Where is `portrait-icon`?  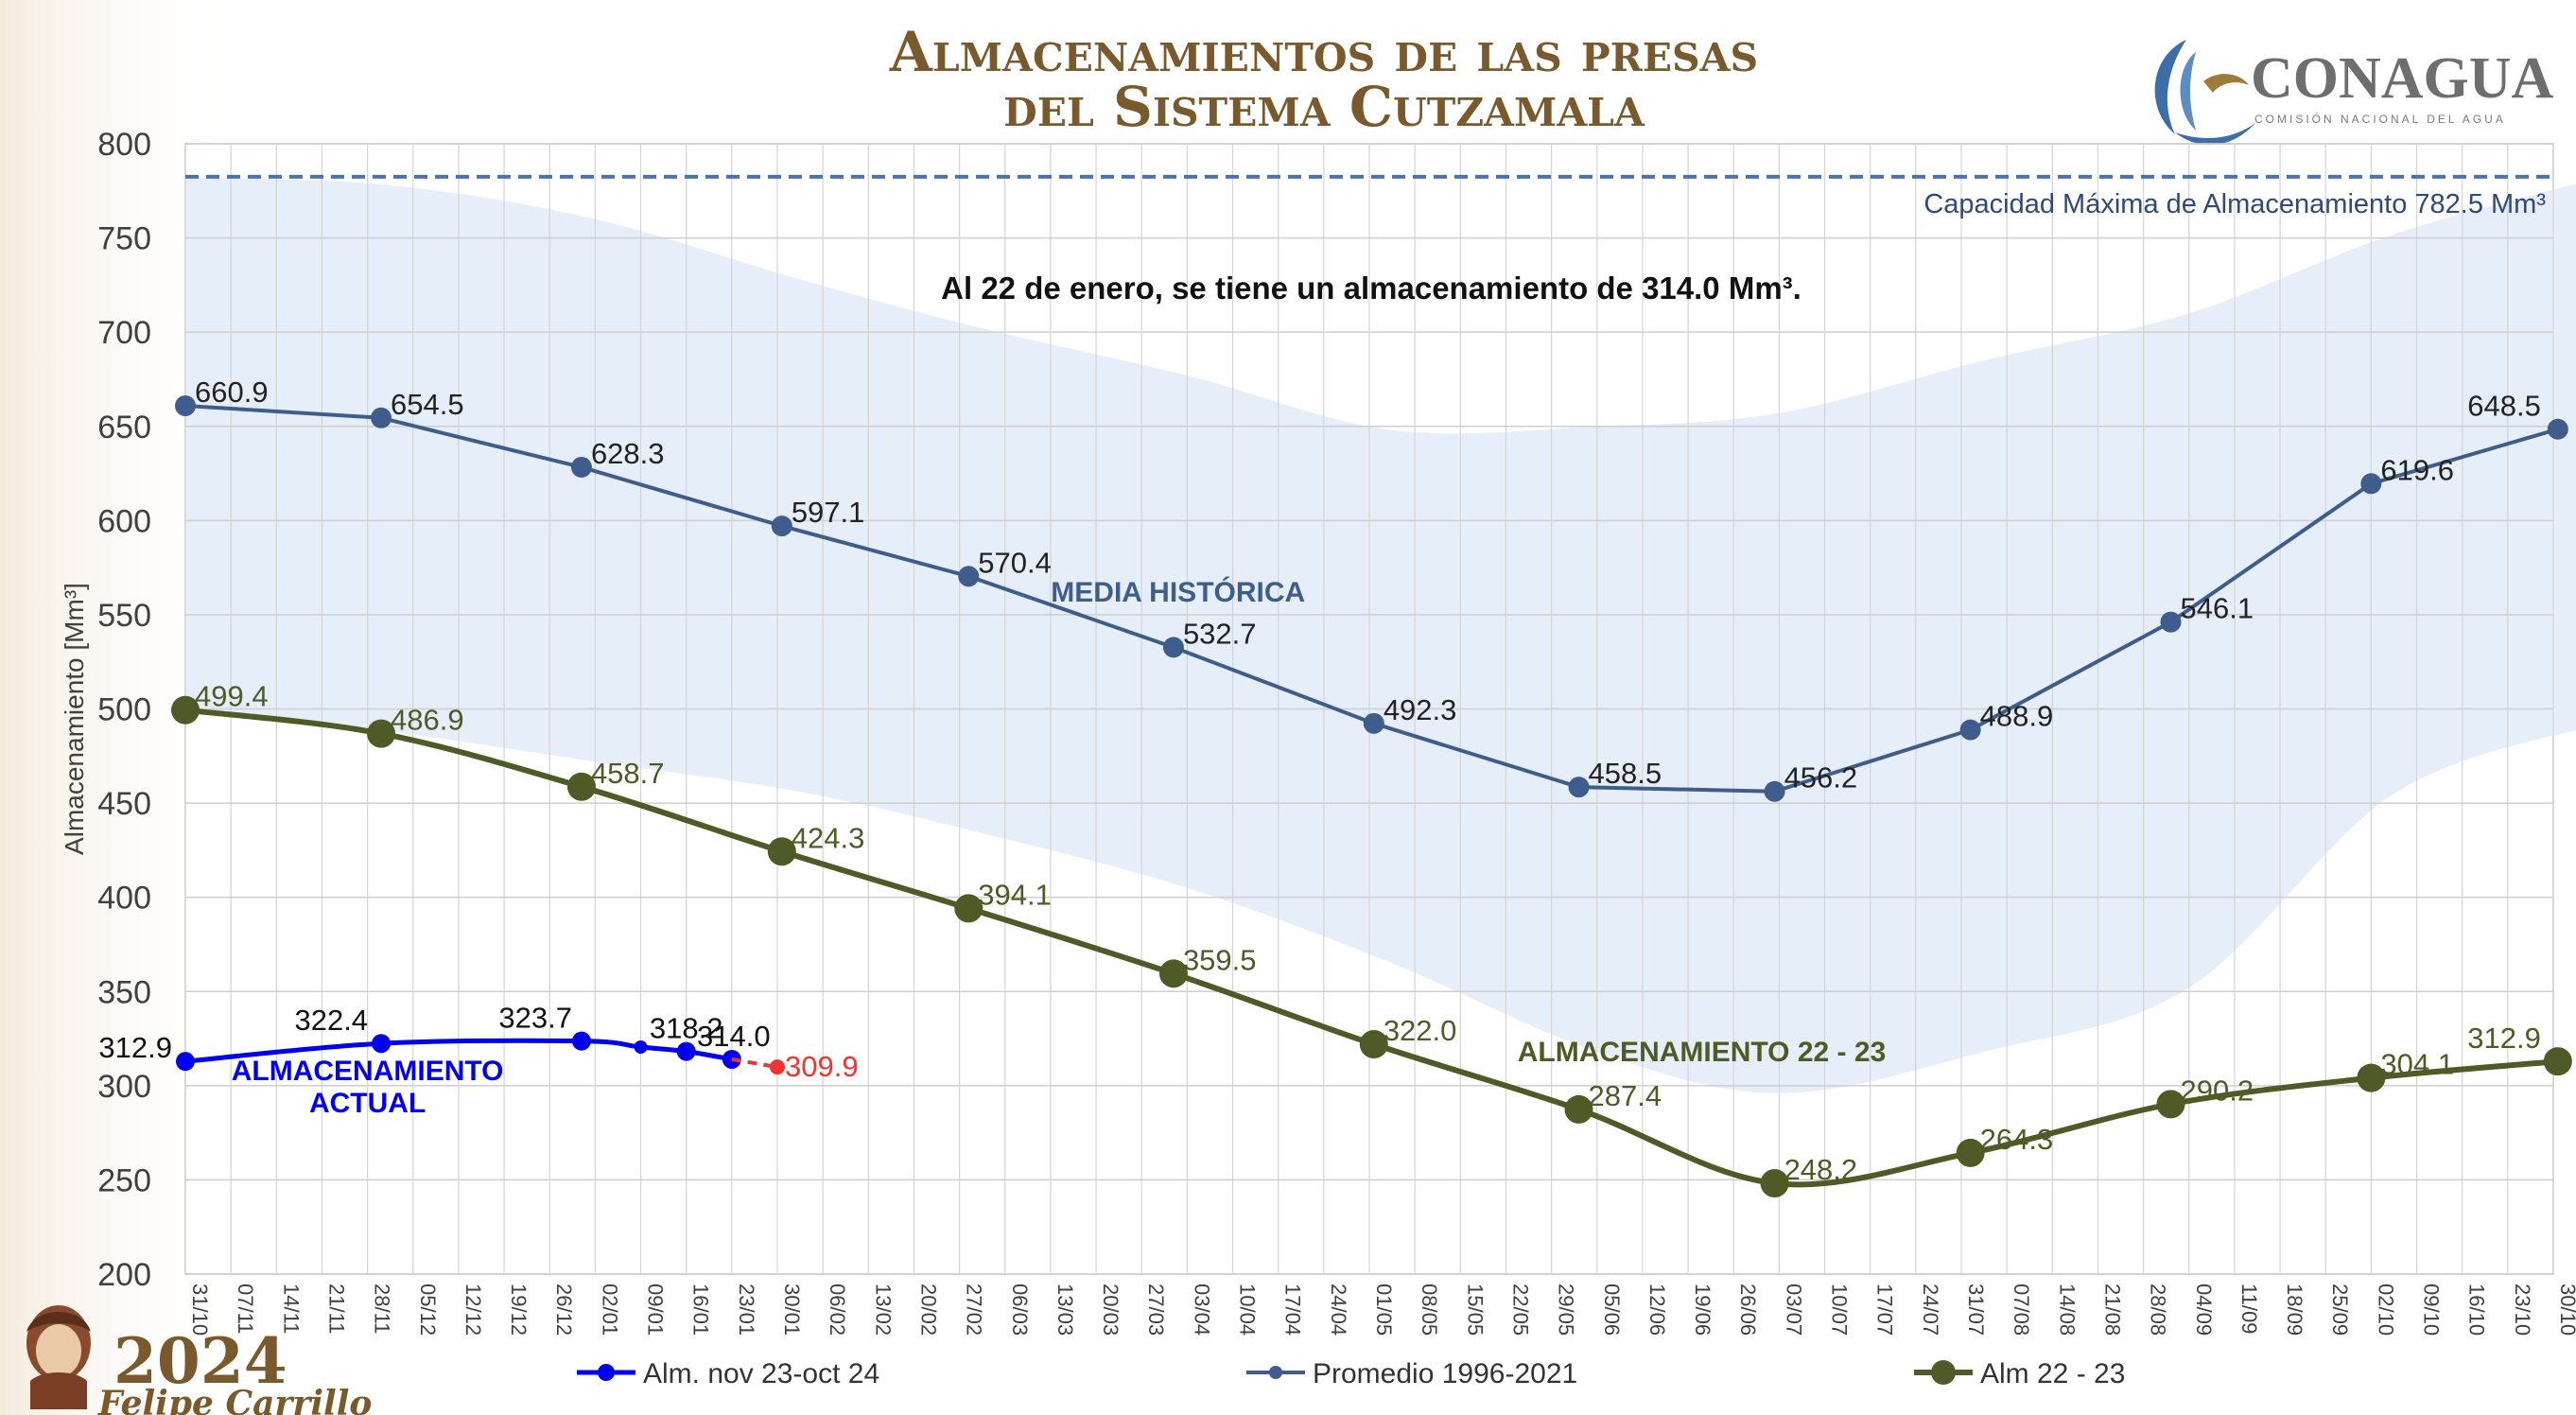 portrait-icon is located at coordinates (58, 1357).